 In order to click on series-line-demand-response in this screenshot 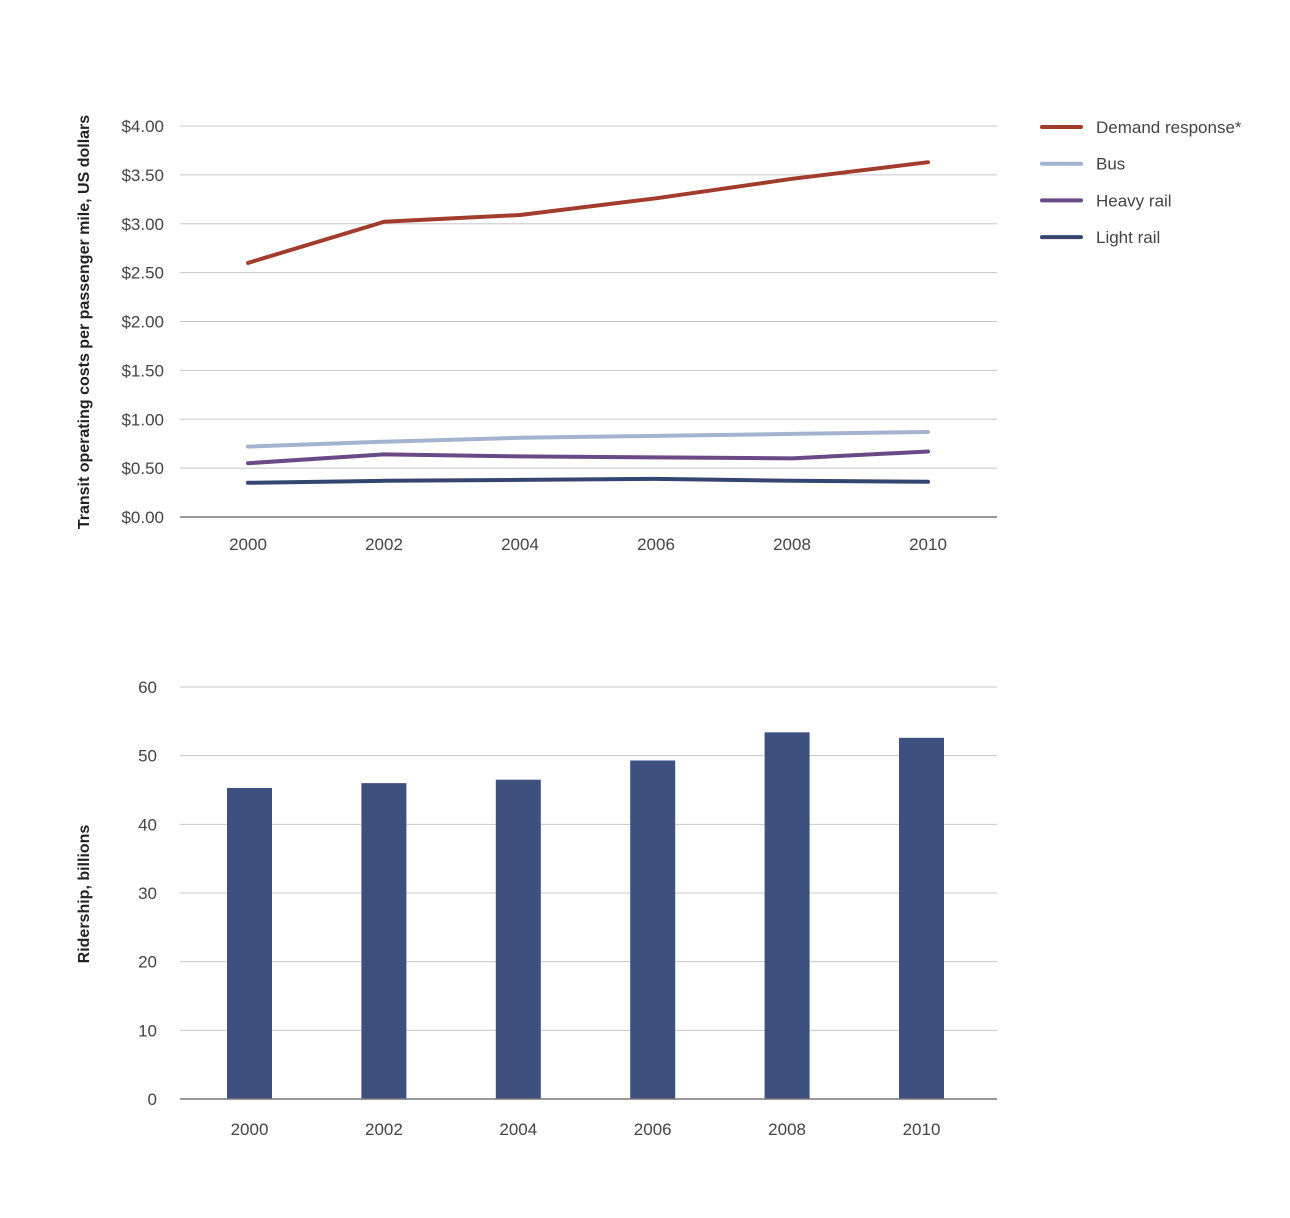, I will do `click(588, 212)`.